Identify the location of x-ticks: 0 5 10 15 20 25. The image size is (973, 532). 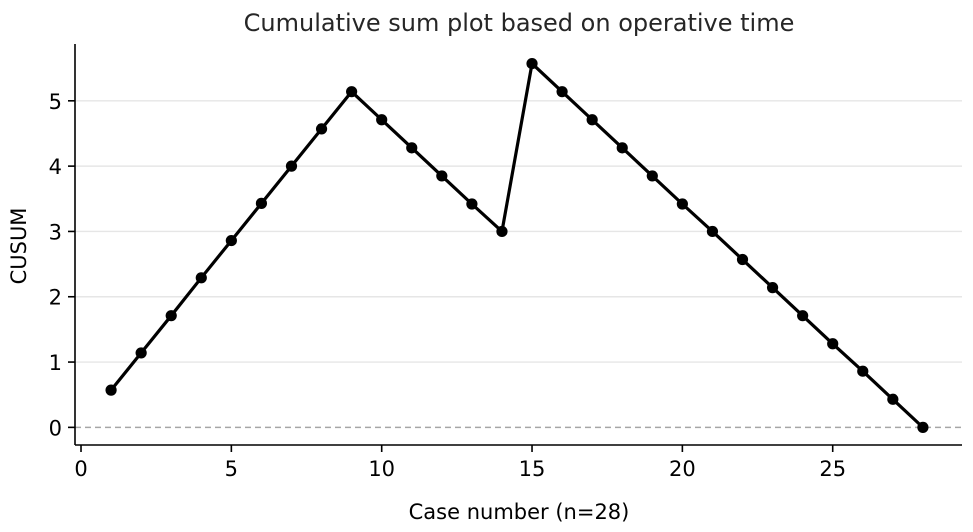
(460, 463).